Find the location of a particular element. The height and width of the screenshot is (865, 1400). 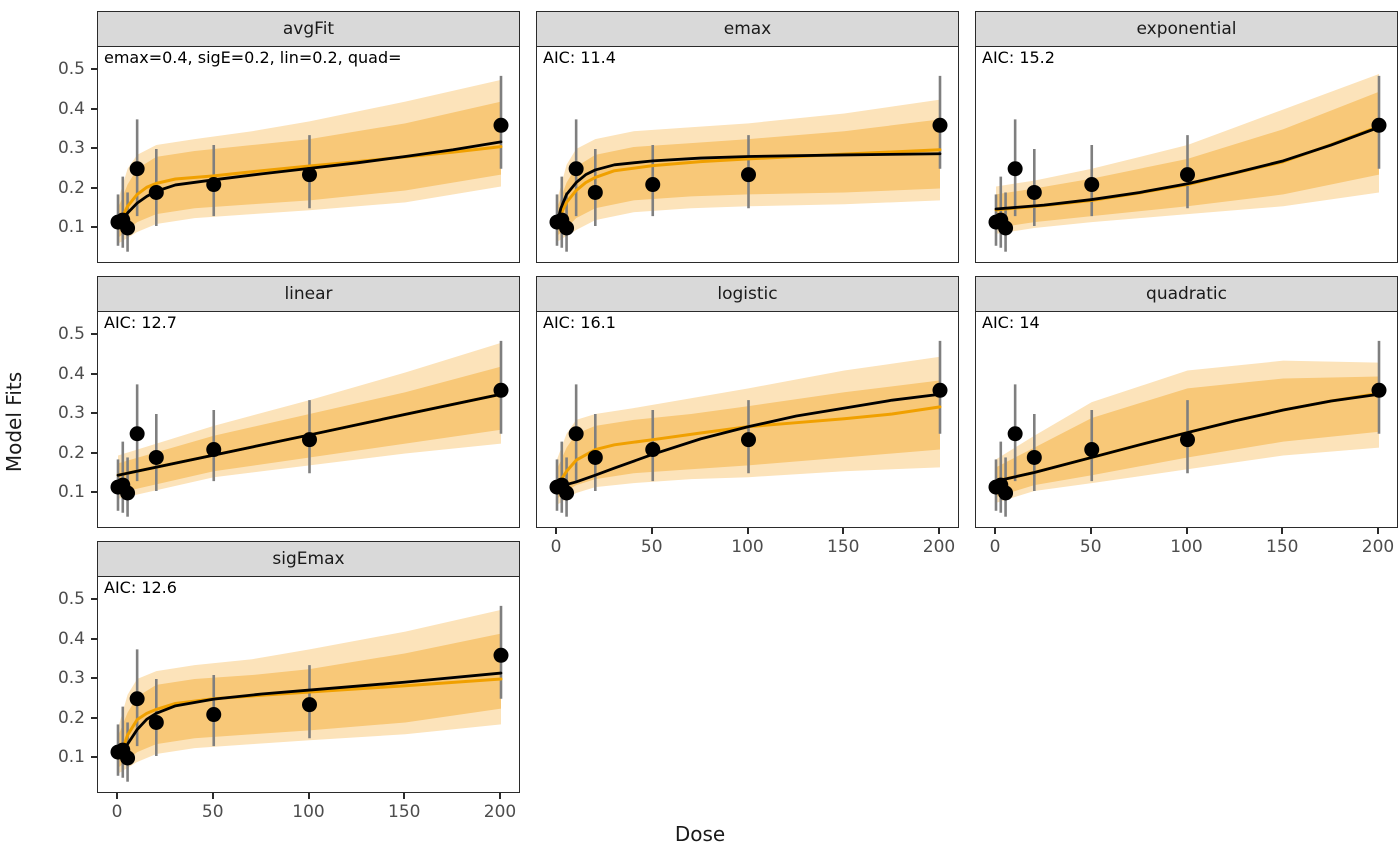

panel-annotation: AIC: 12.6 is located at coordinates (140, 587).